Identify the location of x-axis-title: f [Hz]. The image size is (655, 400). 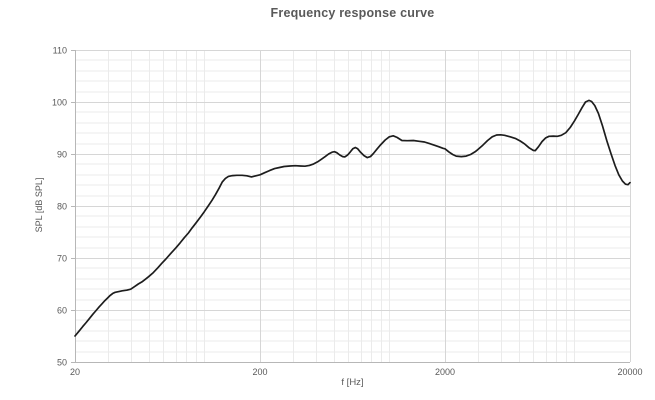
(352, 382).